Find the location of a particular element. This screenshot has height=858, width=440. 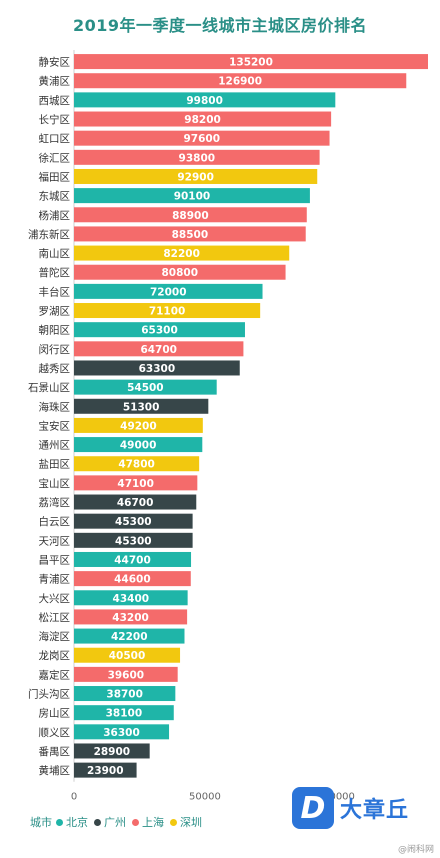

category-label: 黄浦区 is located at coordinates (55, 81).